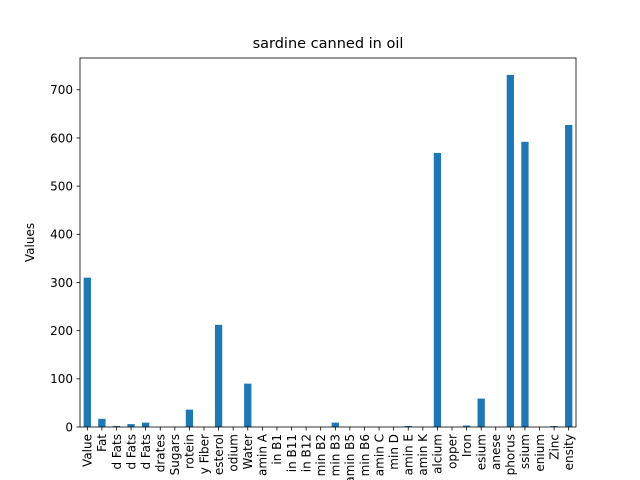 The width and height of the screenshot is (640, 480). I want to click on x-tick-label: esterol, so click(219, 454).